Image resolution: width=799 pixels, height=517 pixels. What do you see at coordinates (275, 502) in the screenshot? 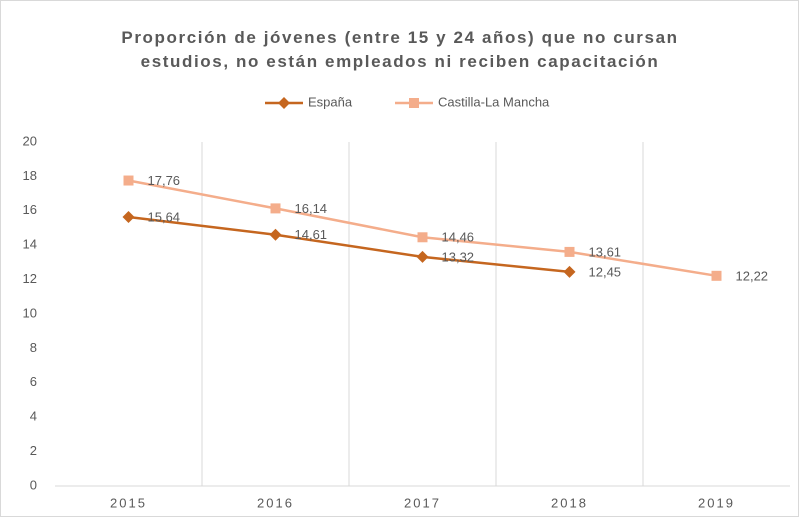
I see `x-tick-label: 2016` at bounding box center [275, 502].